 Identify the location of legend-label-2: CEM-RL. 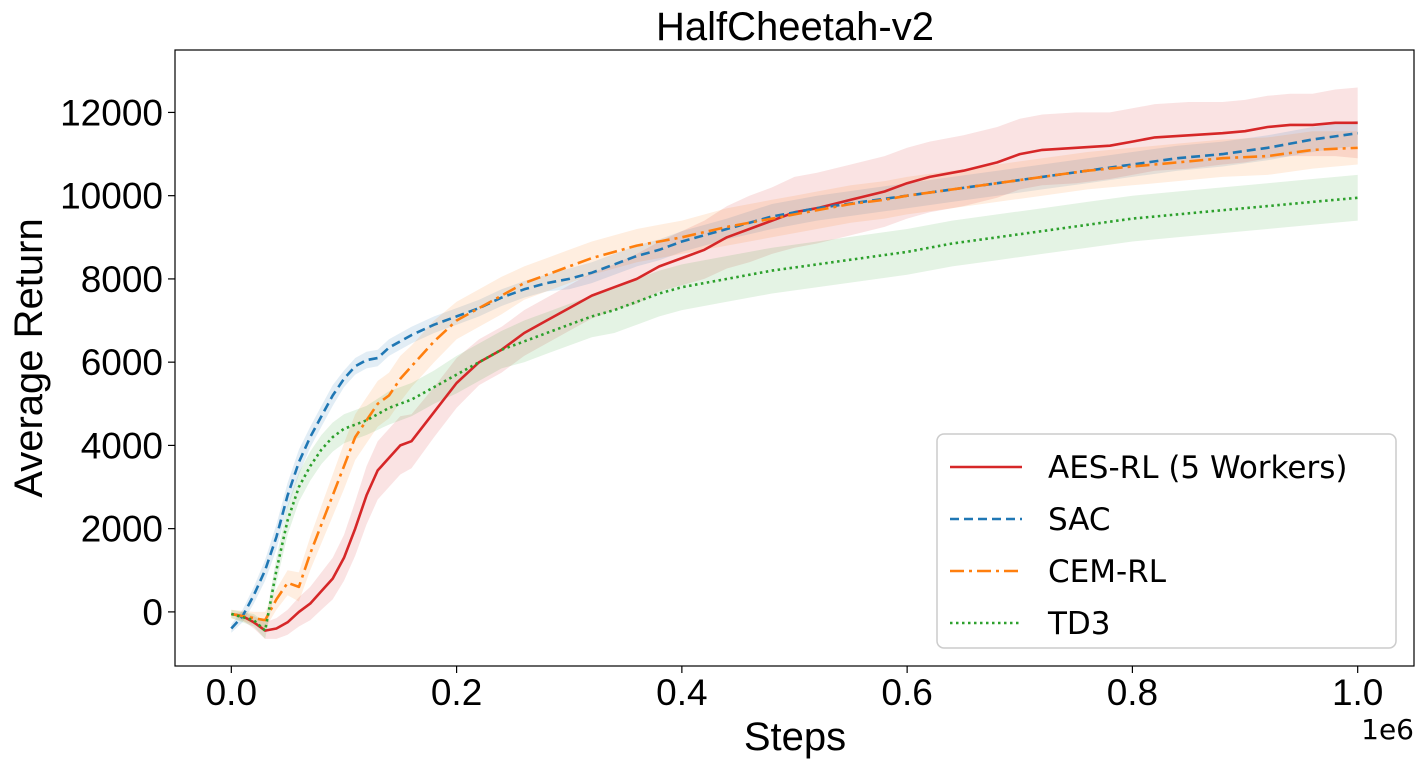
(1107, 572).